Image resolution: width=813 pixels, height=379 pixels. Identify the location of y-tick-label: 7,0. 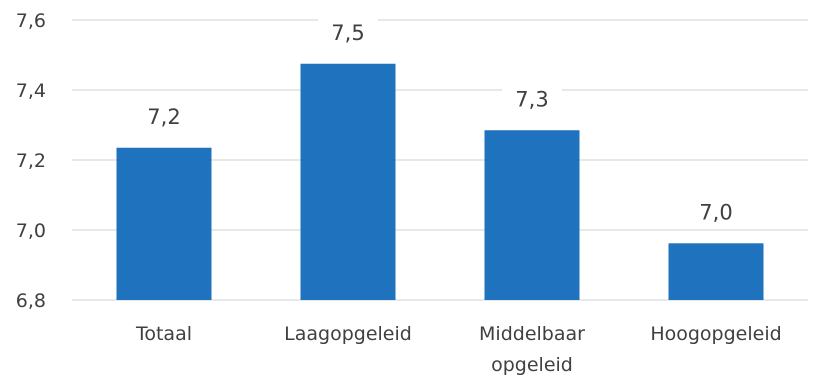
(31, 231).